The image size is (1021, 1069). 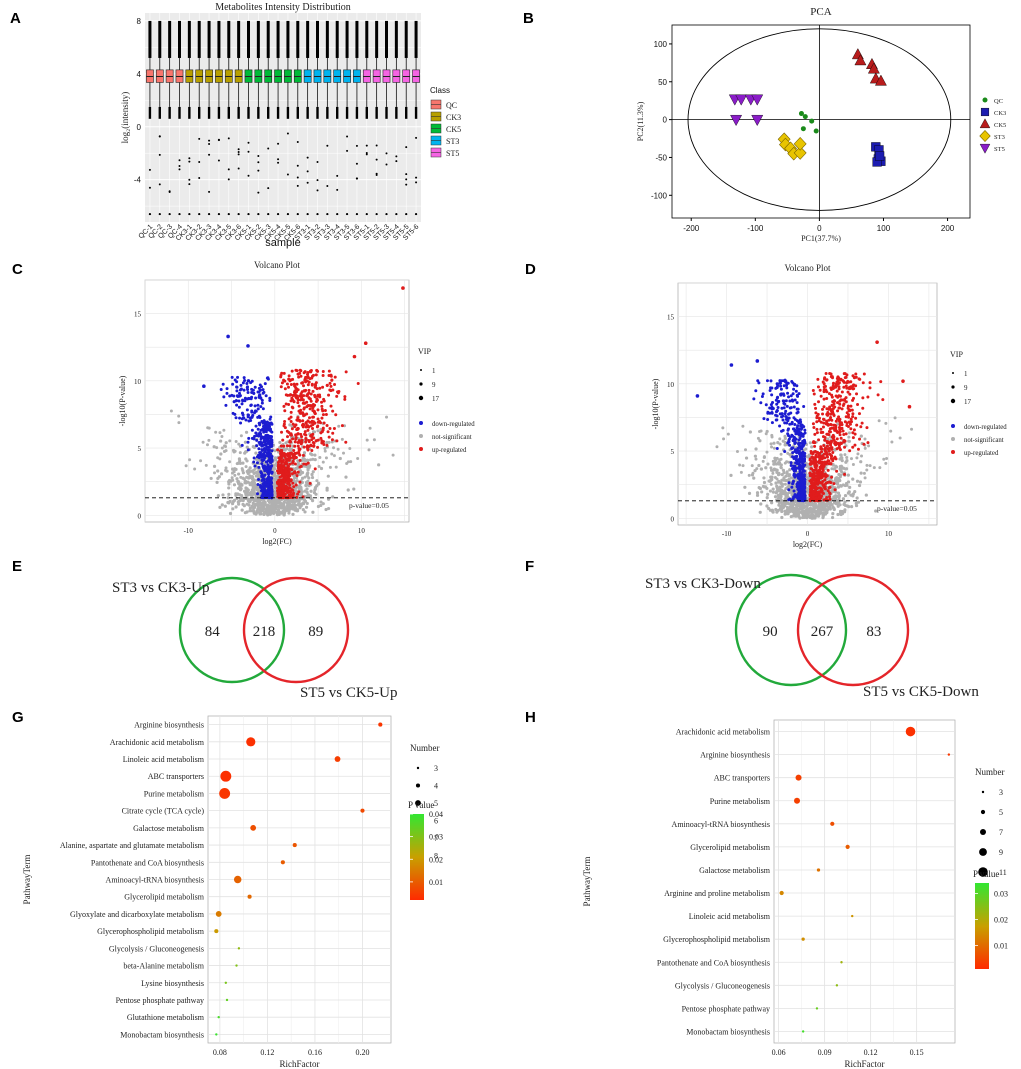 I want to click on legend-label-down-regulated: down-regulated, so click(x=985, y=427).